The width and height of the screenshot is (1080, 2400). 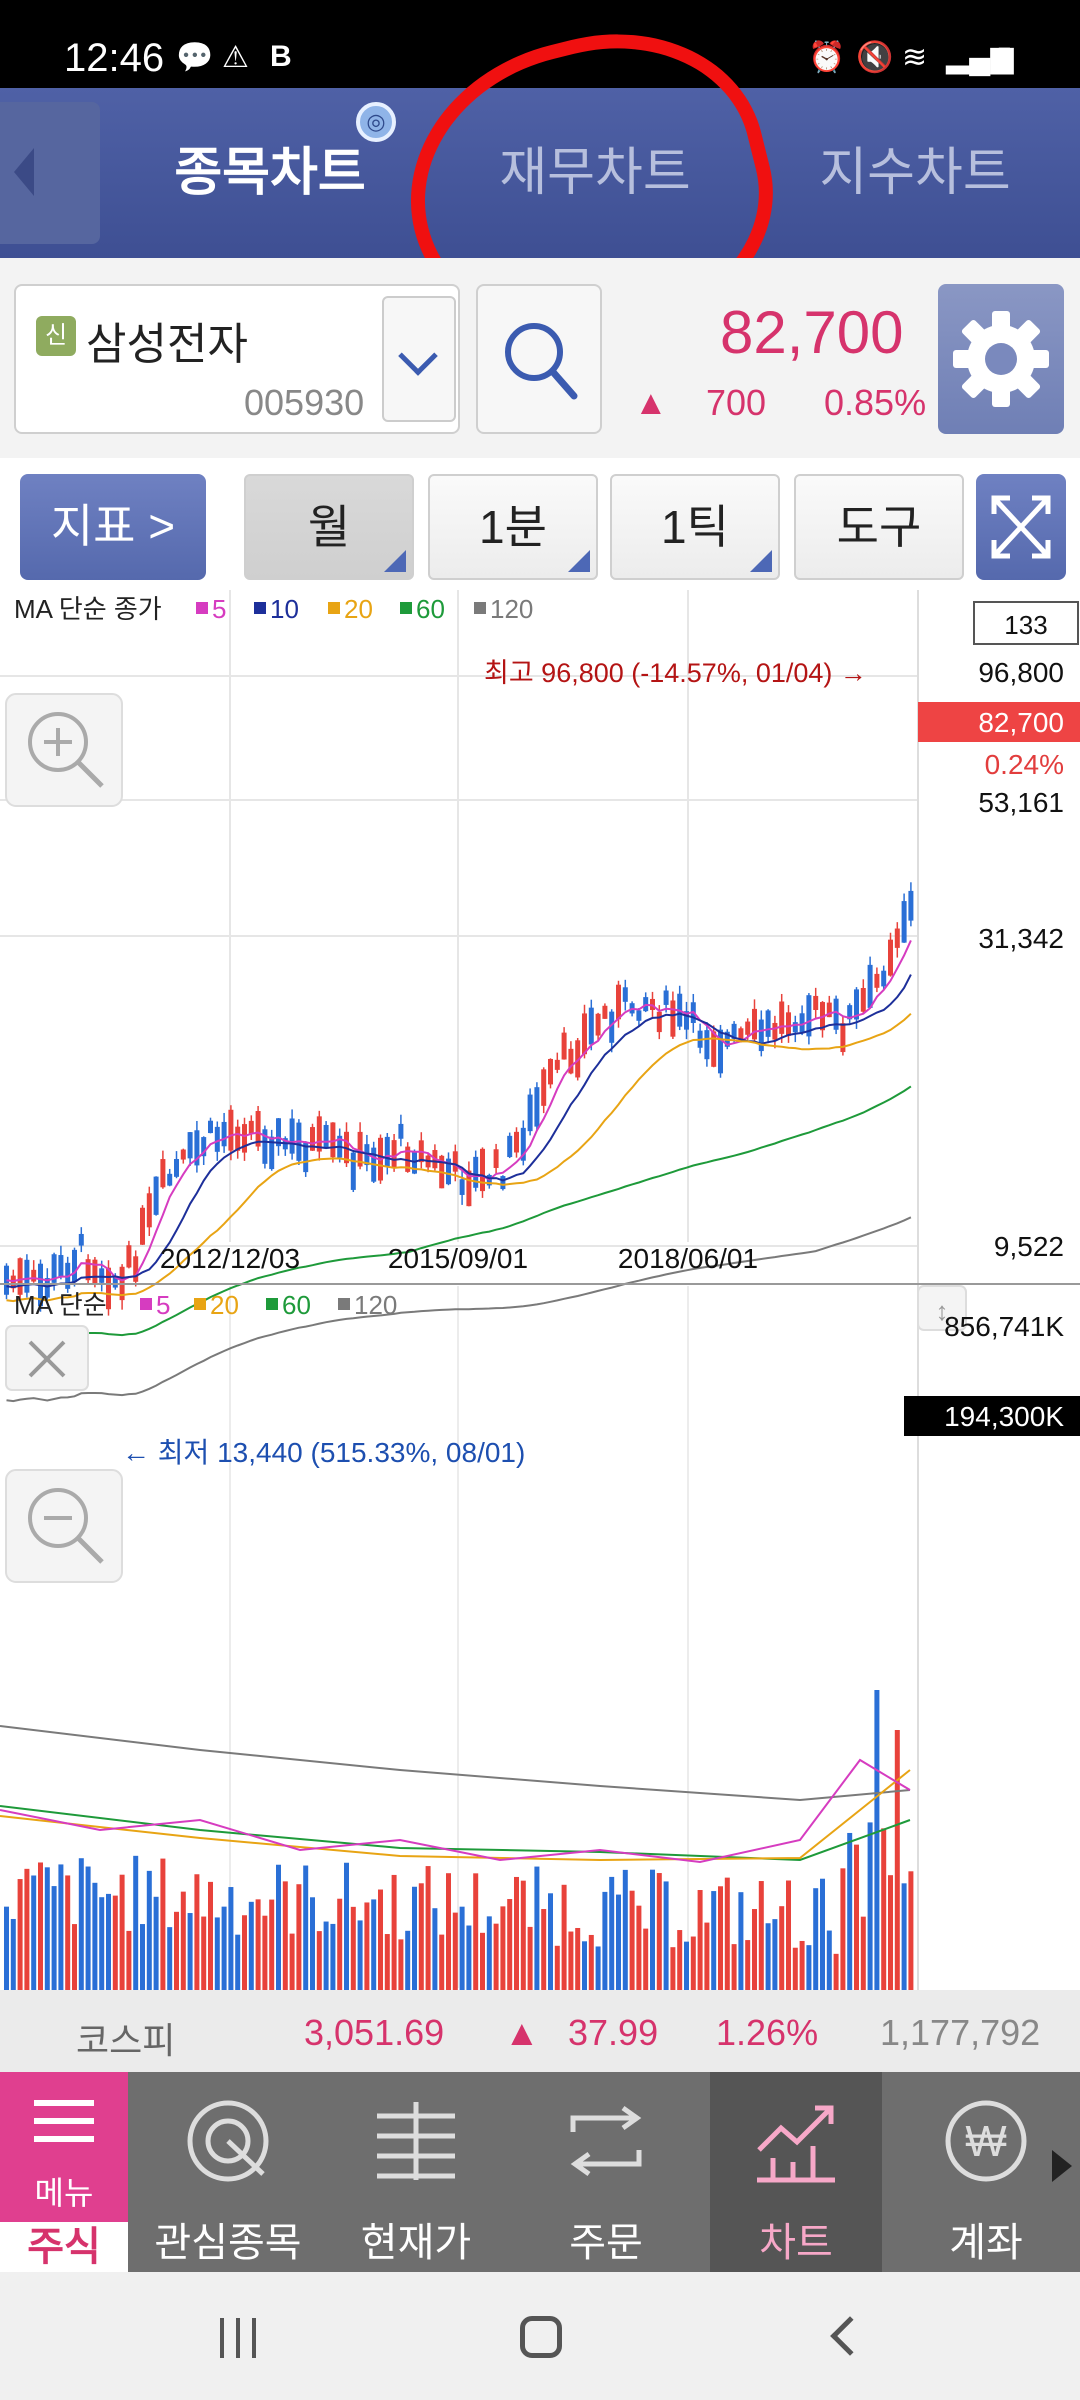 What do you see at coordinates (375, 1305) in the screenshot?
I see `vol-ma120-legend: 120` at bounding box center [375, 1305].